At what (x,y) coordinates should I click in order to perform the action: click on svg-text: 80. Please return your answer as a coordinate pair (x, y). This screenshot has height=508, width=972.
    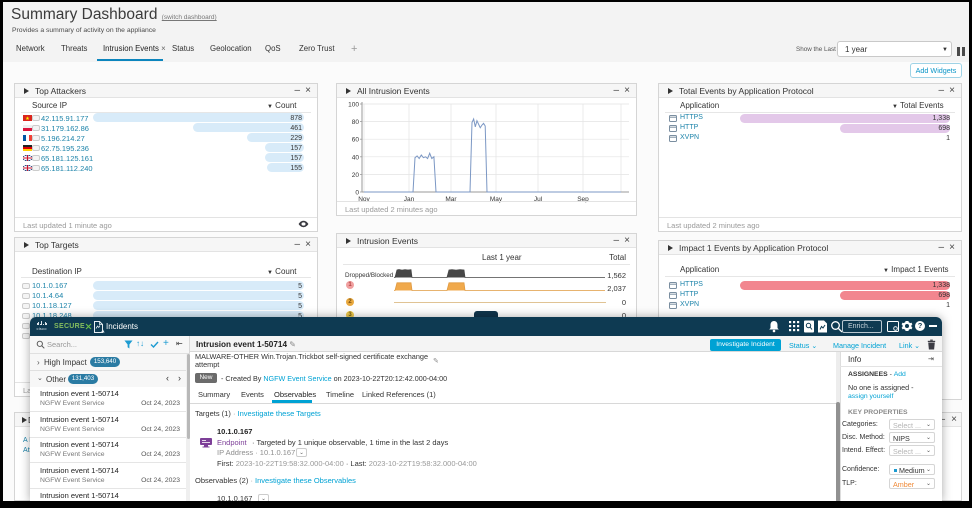
    Looking at the image, I should click on (356, 122).